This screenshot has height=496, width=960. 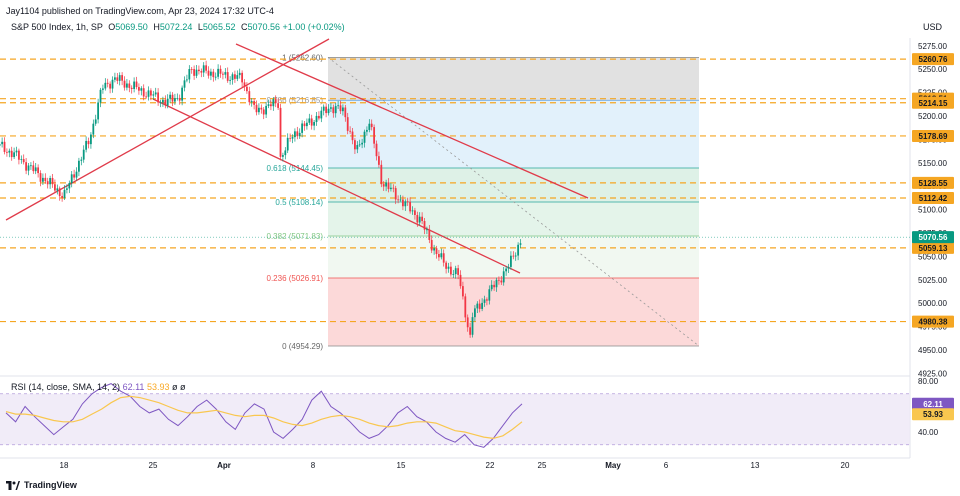 I want to click on y-tick-label: 5250.00, so click(x=932, y=69).